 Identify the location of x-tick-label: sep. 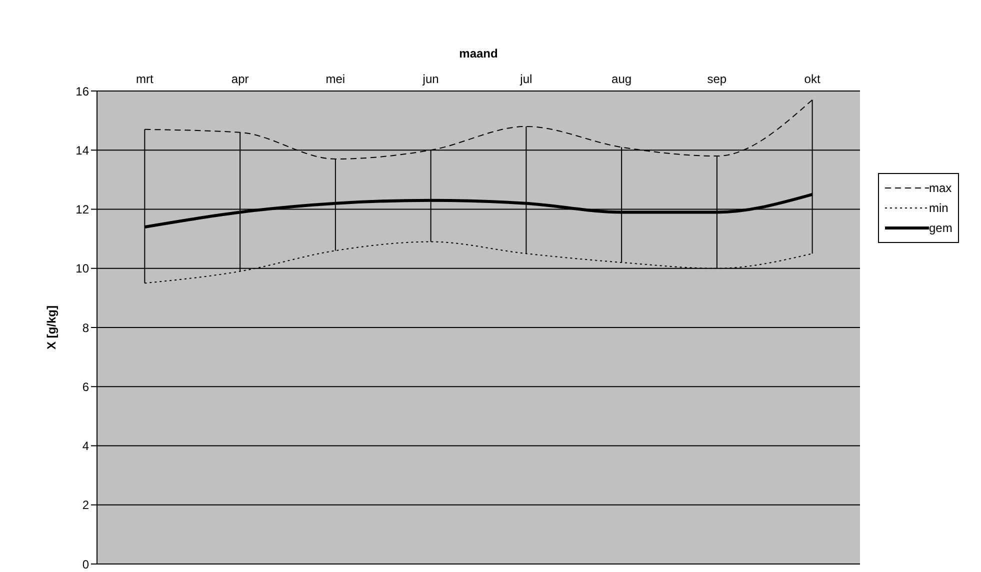
(717, 79).